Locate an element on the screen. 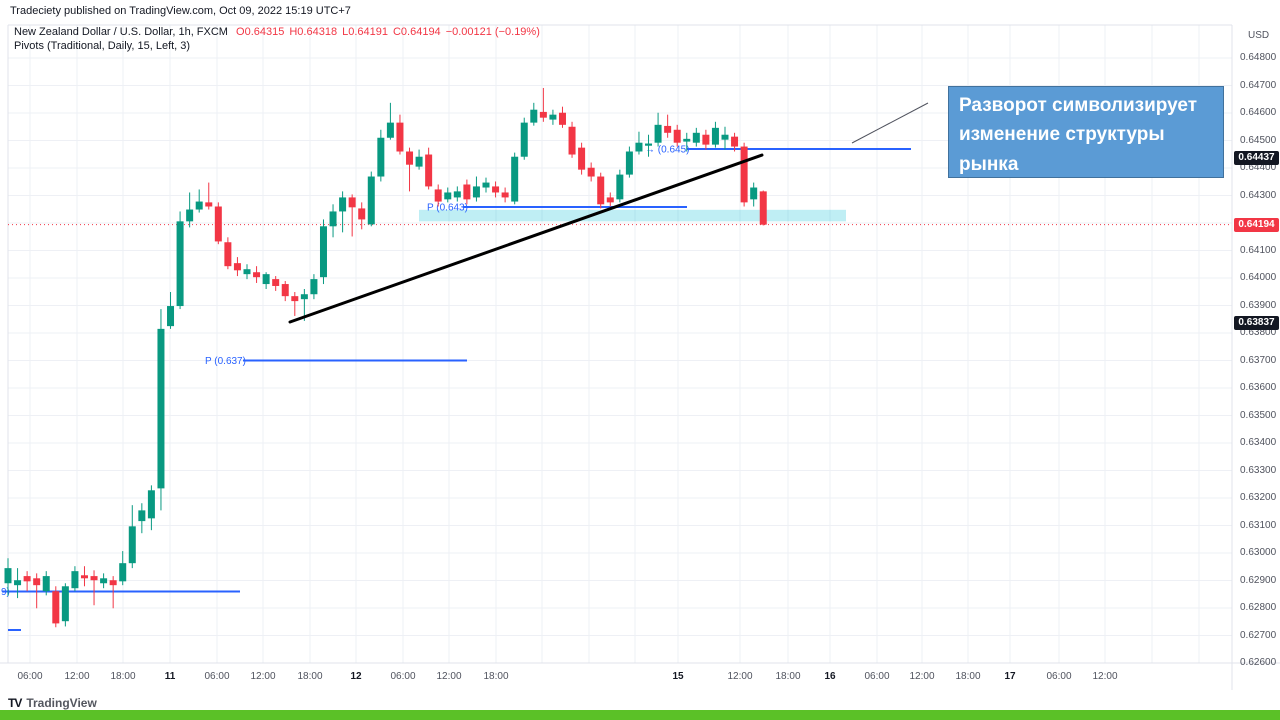 The image size is (1280, 720). price-axis-label: 0.62700 is located at coordinates (1258, 635).